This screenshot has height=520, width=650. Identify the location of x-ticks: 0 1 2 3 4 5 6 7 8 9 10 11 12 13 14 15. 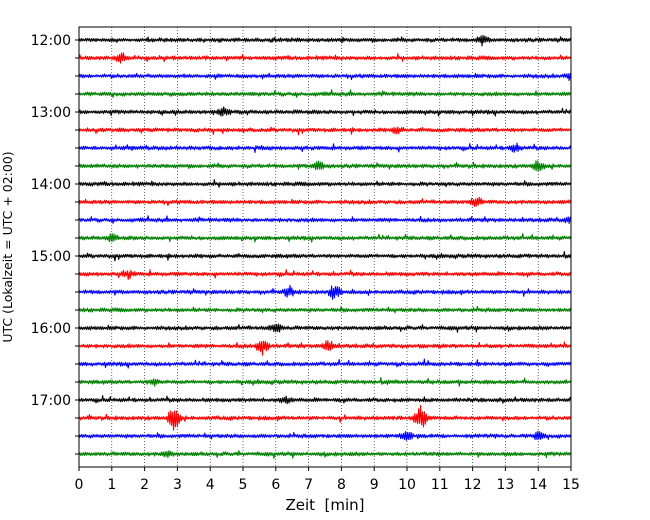
(327, 480).